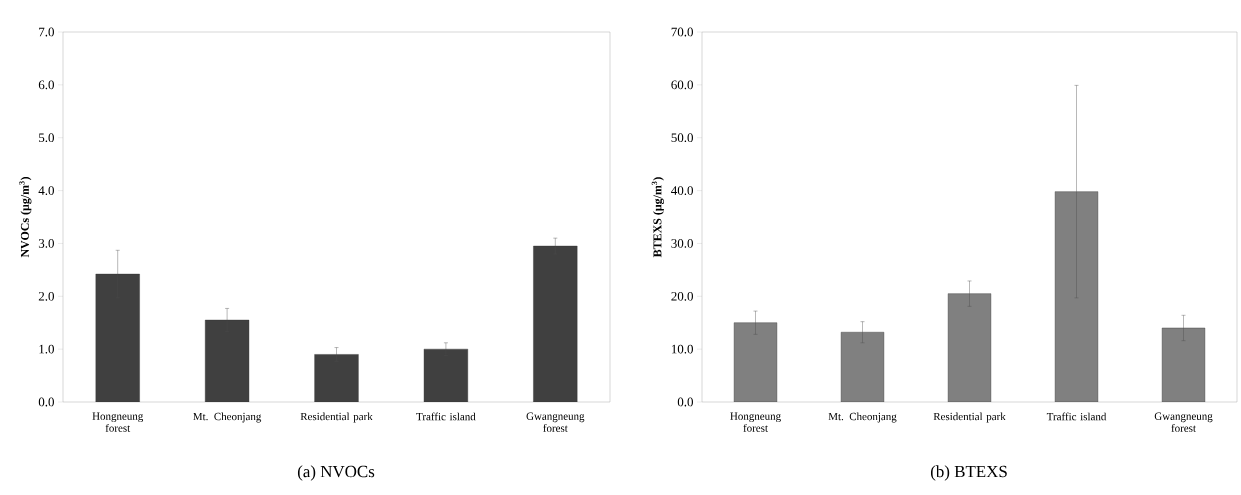 The image size is (1241, 495). Describe the element at coordinates (336, 473) in the screenshot. I see `text: (a) NVOCs` at that location.